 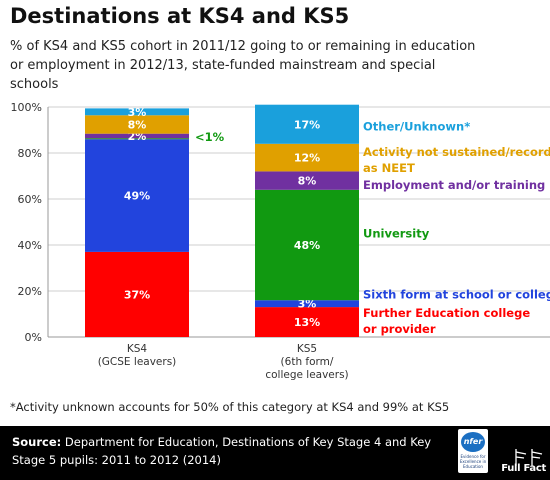 What do you see at coordinates (307, 349) in the screenshot?
I see `x-category-label: KS5` at bounding box center [307, 349].